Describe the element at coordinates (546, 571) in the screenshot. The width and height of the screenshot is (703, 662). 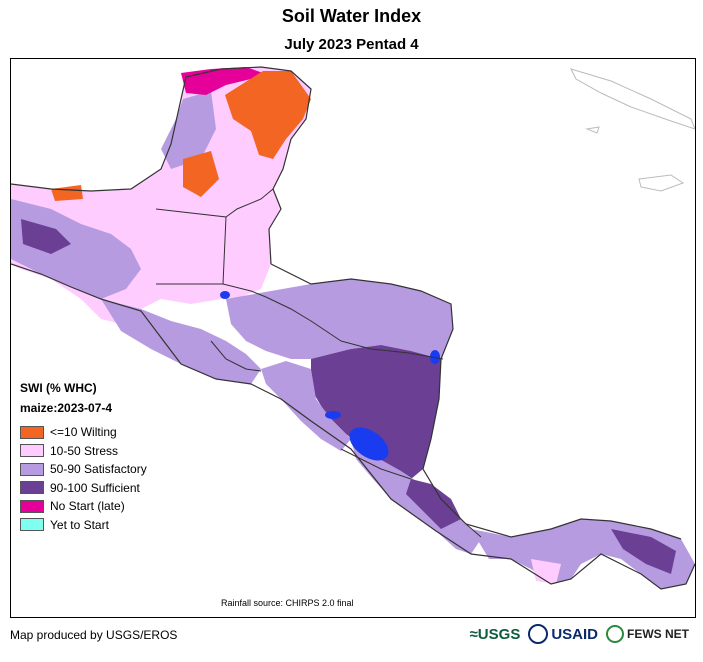
I see `panama-stress` at that location.